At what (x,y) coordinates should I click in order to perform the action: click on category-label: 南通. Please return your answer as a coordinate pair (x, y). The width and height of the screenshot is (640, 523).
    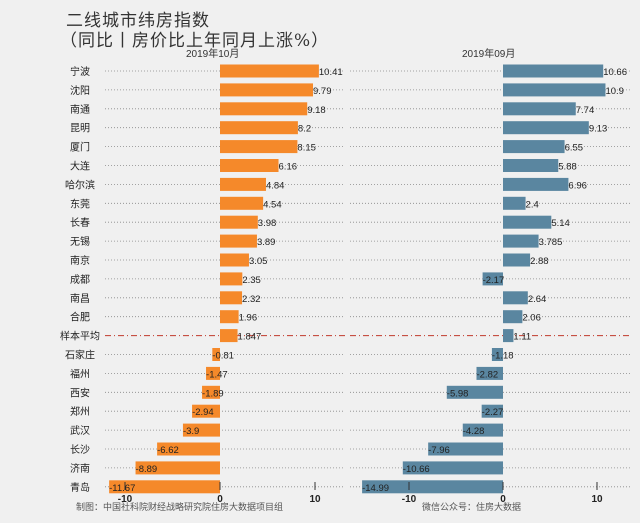
    Looking at the image, I should click on (80, 109).